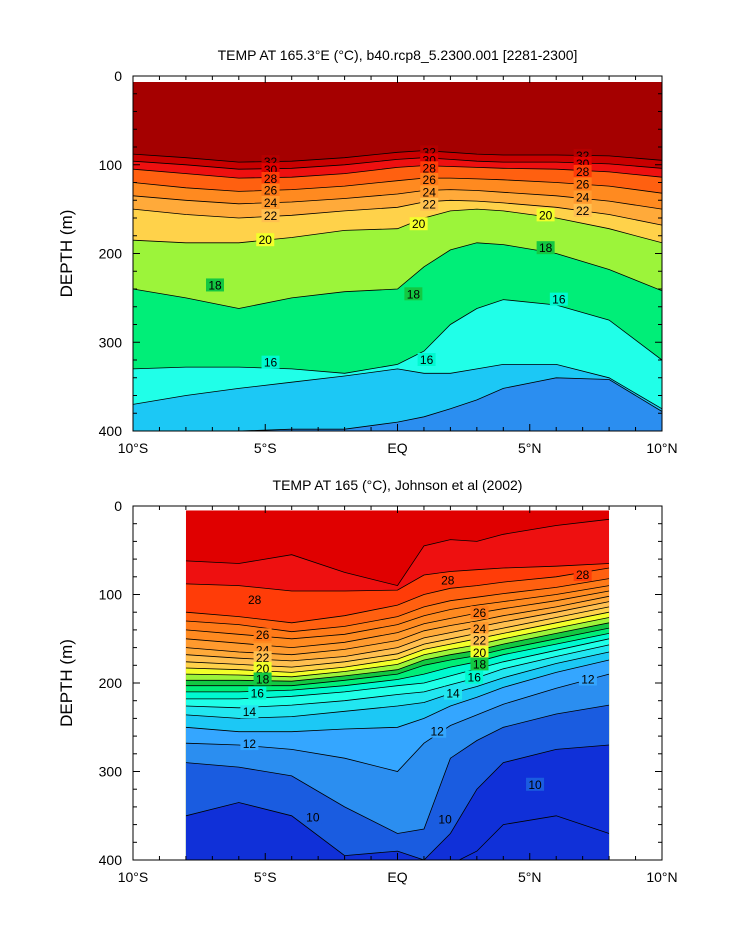 Image resolution: width=733 pixels, height=945 pixels. I want to click on contour-label: 14, so click(453, 694).